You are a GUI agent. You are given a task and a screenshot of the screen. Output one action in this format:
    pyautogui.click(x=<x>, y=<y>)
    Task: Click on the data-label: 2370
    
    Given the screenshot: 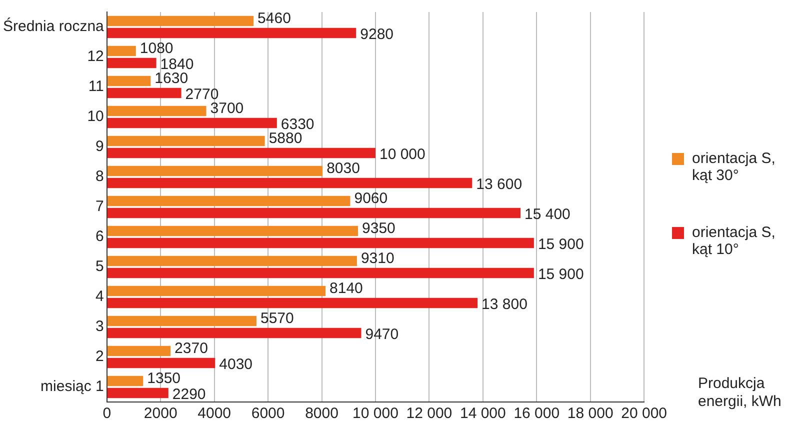 What is the action you would take?
    pyautogui.click(x=191, y=349)
    